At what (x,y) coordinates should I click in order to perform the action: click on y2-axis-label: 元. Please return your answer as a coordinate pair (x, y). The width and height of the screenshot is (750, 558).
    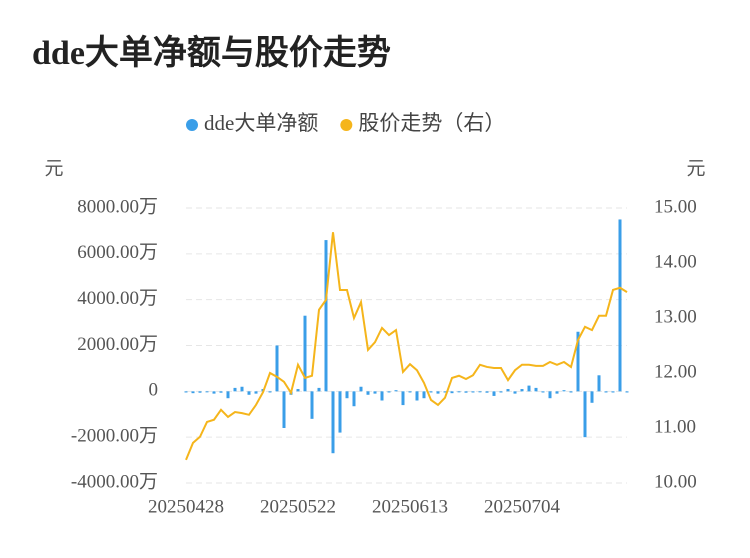
    Looking at the image, I should click on (695, 168).